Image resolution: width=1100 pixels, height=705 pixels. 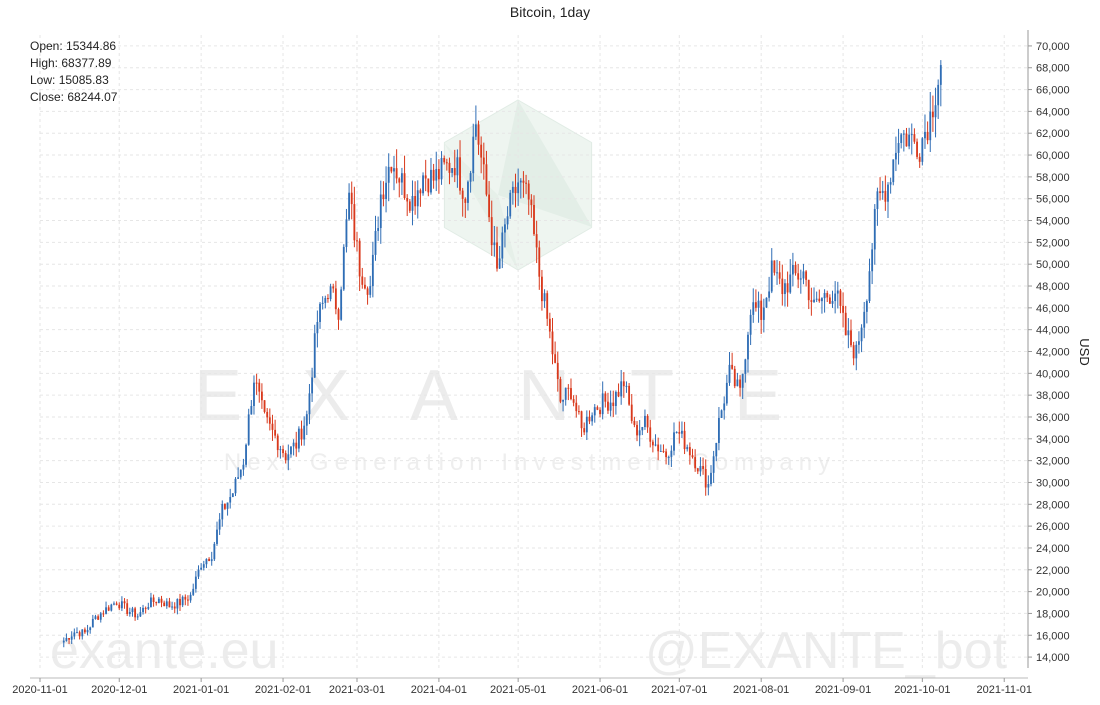 I want to click on ohlc-close-row: Close: 68244.07, so click(x=73, y=97).